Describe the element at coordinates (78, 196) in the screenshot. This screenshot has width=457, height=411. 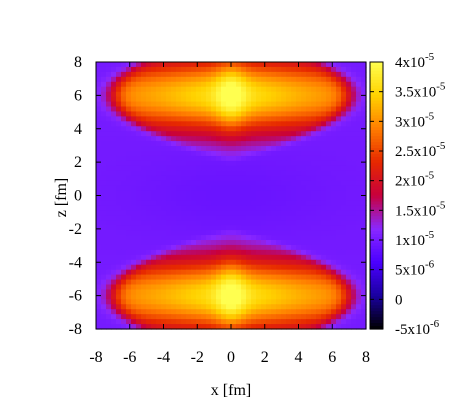
I see `y-tick-label: 0` at that location.